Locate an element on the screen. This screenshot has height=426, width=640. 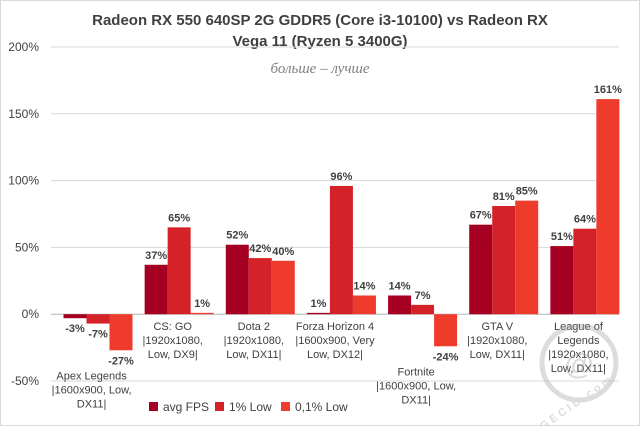
category-label: Forza Horizon 4 is located at coordinates (335, 327).